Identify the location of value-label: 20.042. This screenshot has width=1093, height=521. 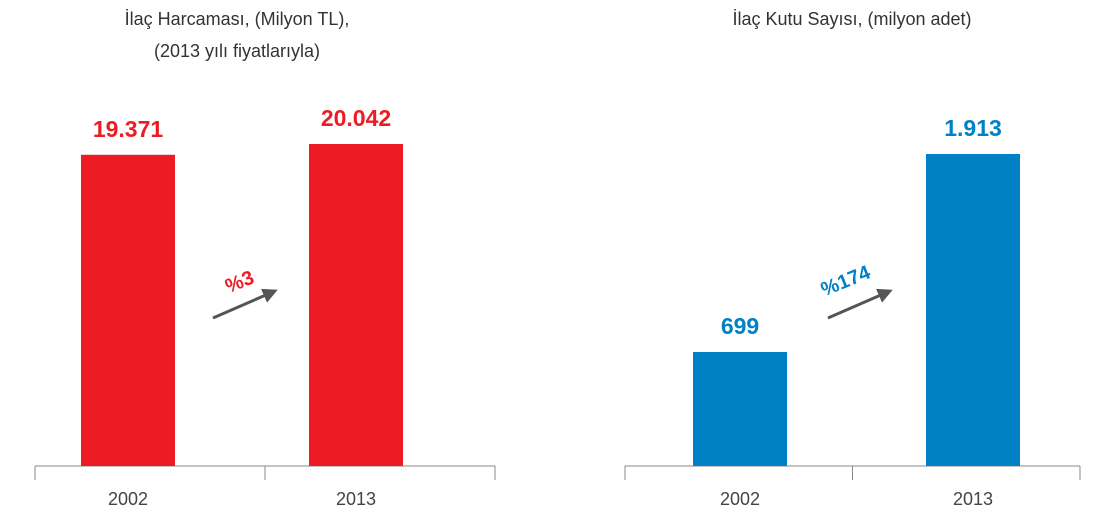
(356, 118).